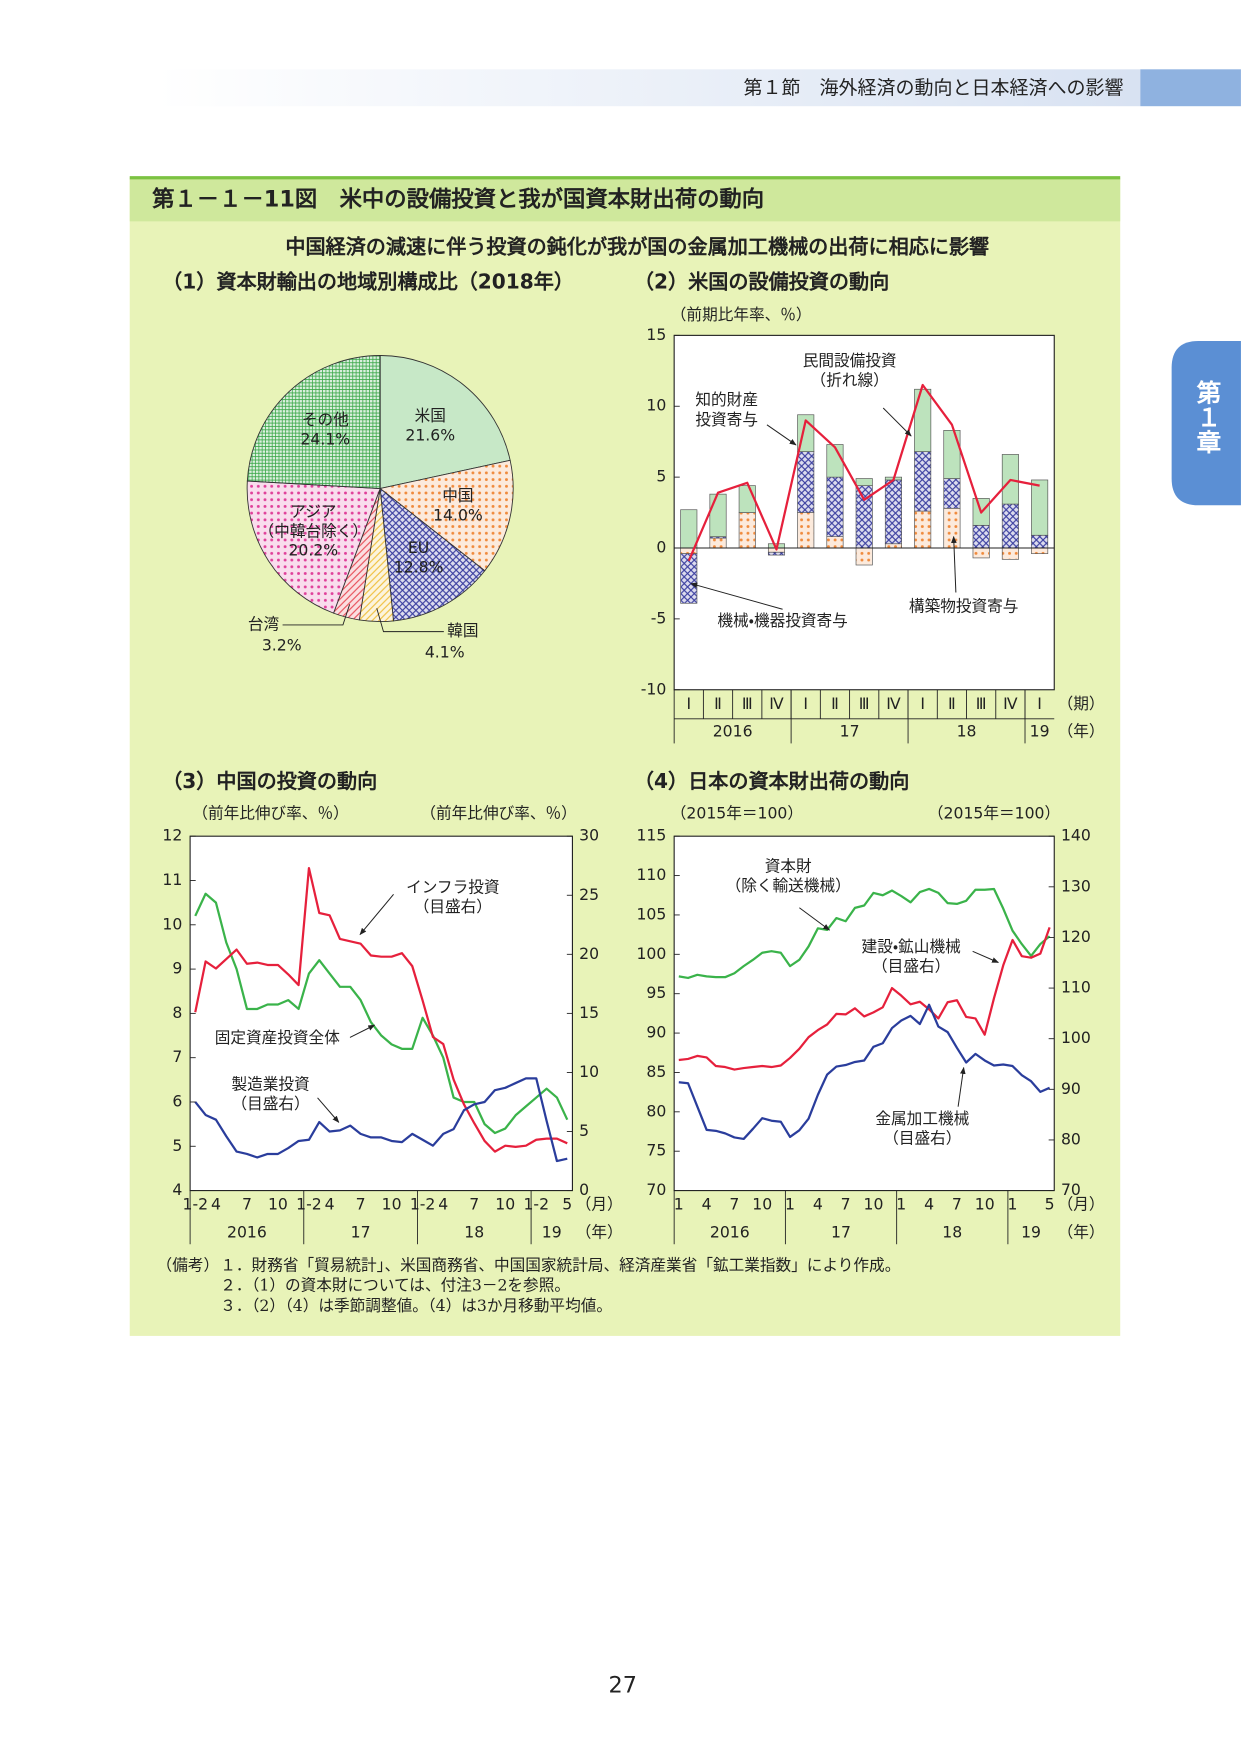  What do you see at coordinates (934, 88) in the screenshot?
I see `section-title: 第１節 海外経済の動向と日本経済への影響` at bounding box center [934, 88].